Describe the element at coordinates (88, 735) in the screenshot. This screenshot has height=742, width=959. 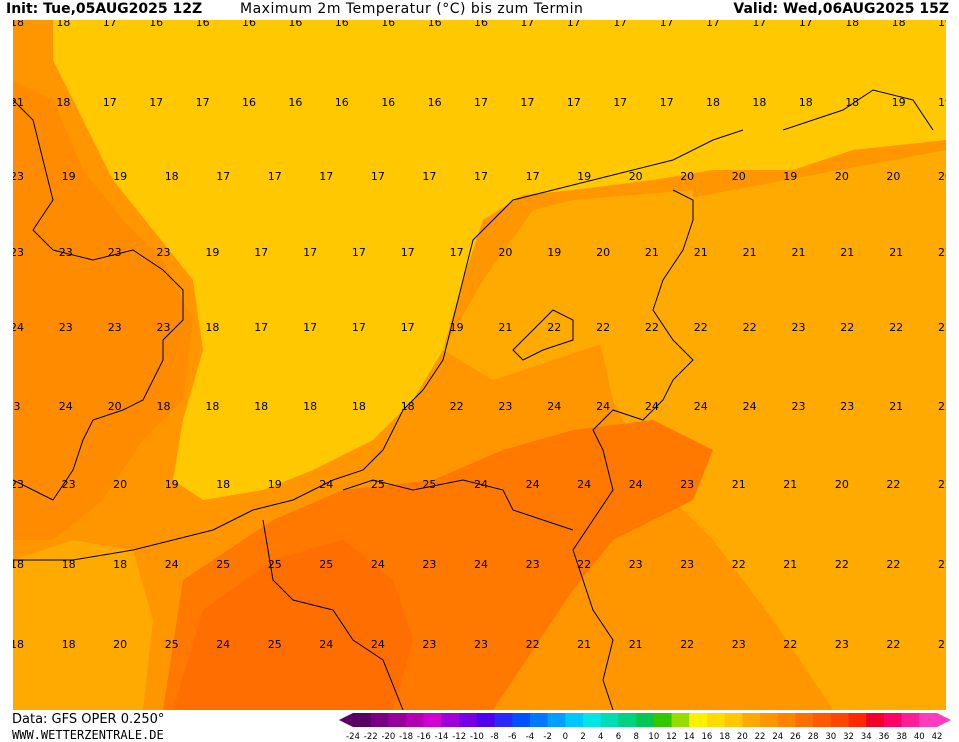
I see `site-url: WWW.WETTERZENTRALE.DE` at that location.